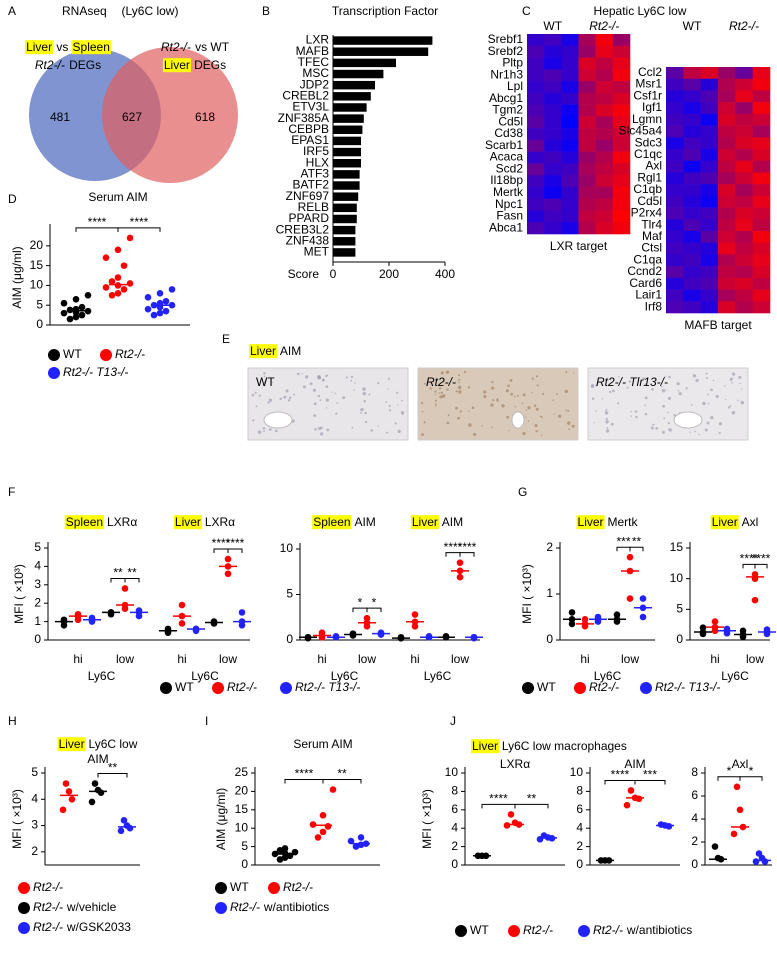  What do you see at coordinates (315, 174) in the screenshot?
I see `category-label: ATF3` at bounding box center [315, 174].